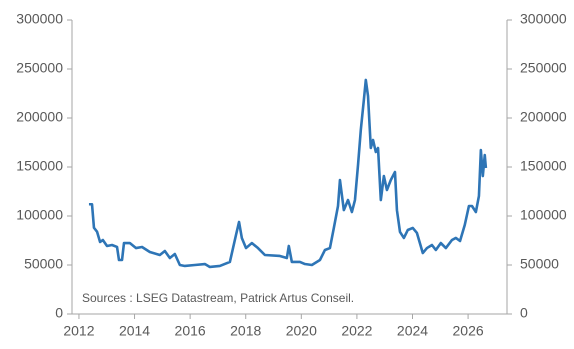 The width and height of the screenshot is (574, 349). What do you see at coordinates (39, 117) in the screenshot?
I see `y-tick-label: 200000` at bounding box center [39, 117].